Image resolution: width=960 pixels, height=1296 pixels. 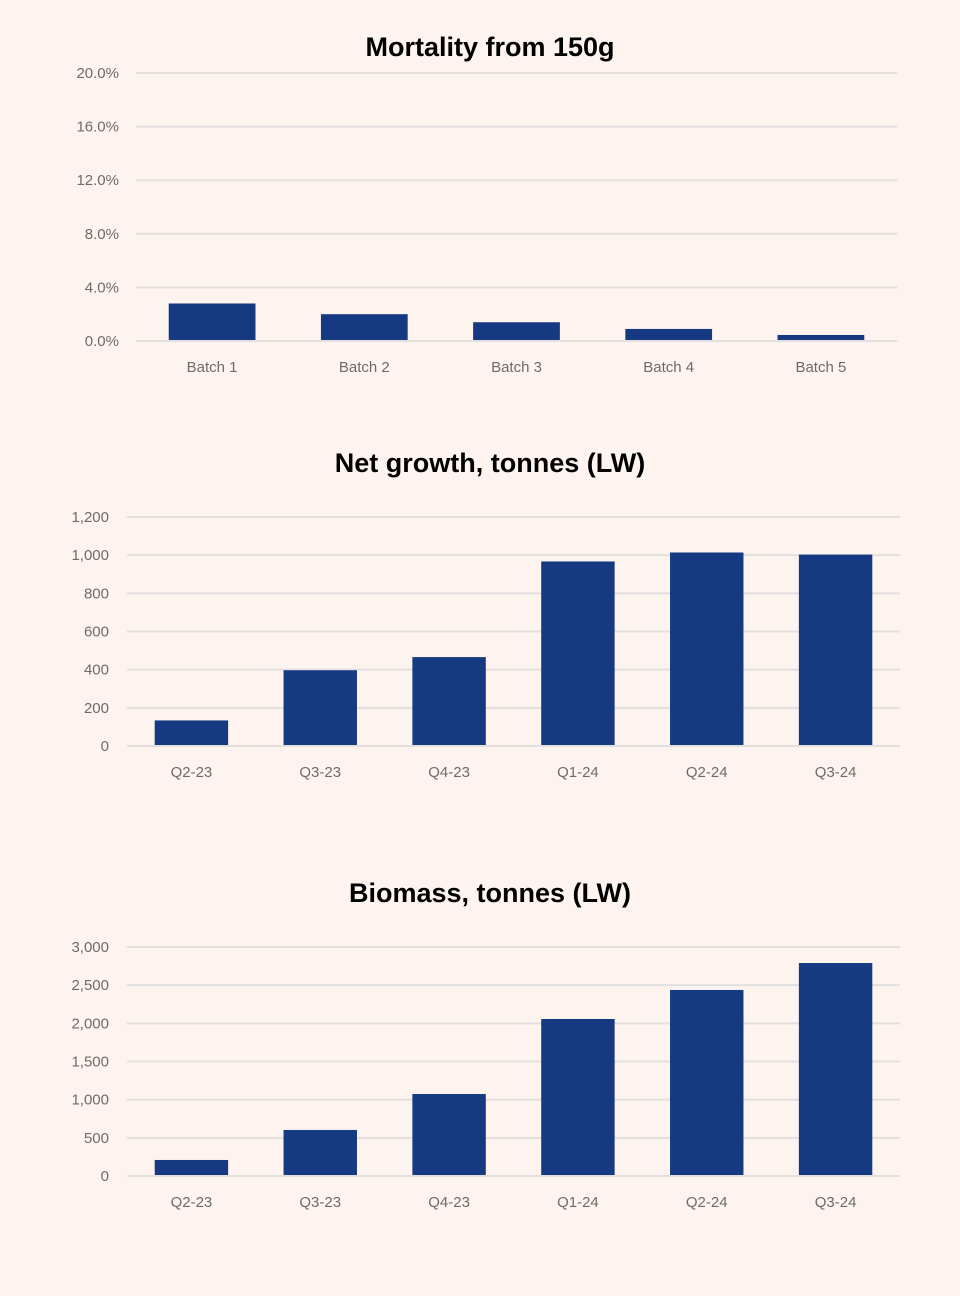 I want to click on chart-1-x-tick-label: Batch 5, so click(x=820, y=367).